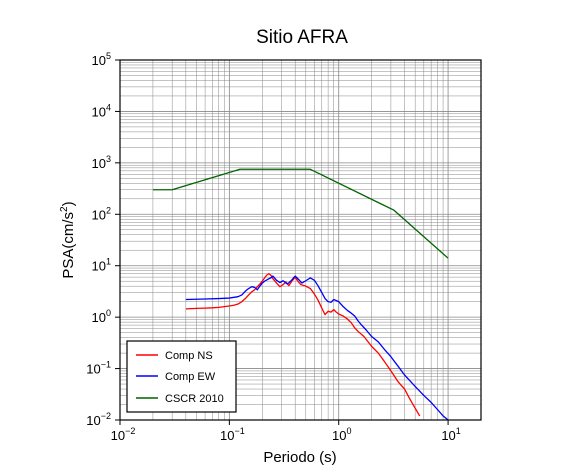  What do you see at coordinates (302, 37) in the screenshot?
I see `chart-title: Sitio AFRA` at bounding box center [302, 37].